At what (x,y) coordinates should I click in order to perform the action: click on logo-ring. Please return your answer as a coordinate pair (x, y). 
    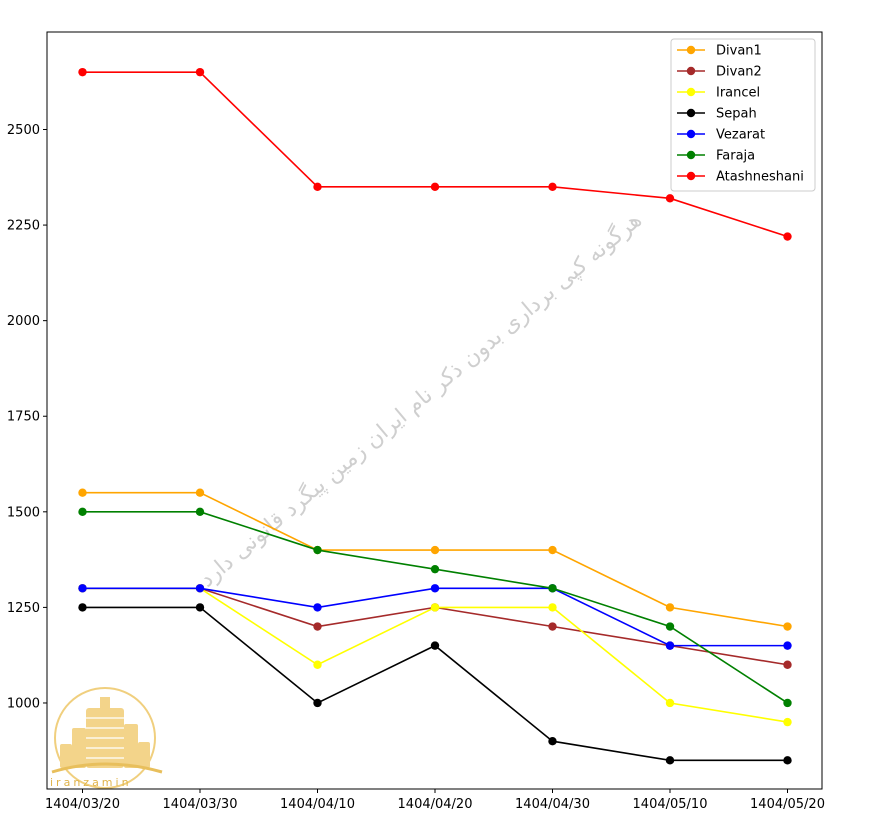
    Looking at the image, I should click on (105, 738).